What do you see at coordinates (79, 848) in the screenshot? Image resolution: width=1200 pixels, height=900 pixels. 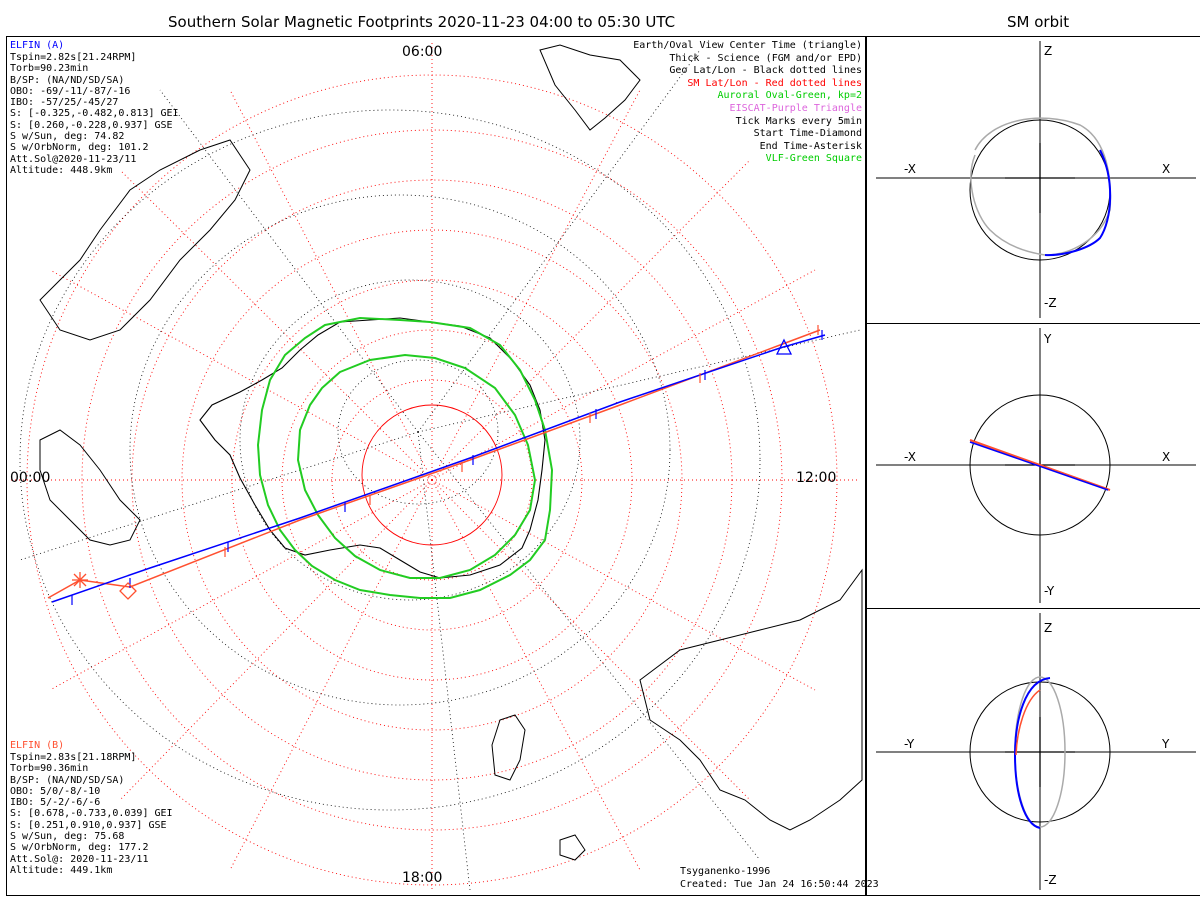 I see `elfin-b-line: S w/OrbNorm, deg: 177.2` at bounding box center [79, 848].